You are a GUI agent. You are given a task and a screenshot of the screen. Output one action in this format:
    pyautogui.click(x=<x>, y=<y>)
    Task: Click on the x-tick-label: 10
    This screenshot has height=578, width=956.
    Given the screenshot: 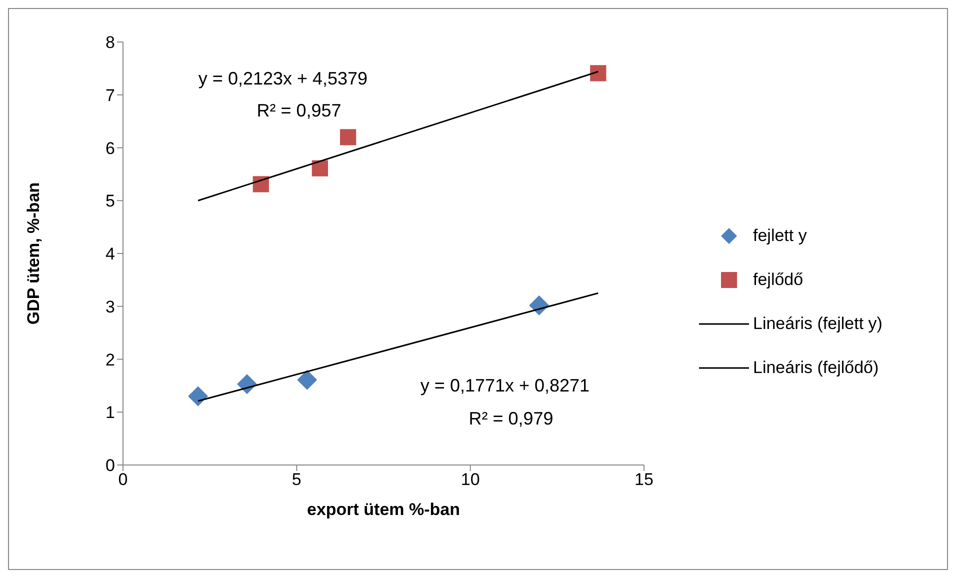 What is the action you would take?
    pyautogui.click(x=470, y=480)
    